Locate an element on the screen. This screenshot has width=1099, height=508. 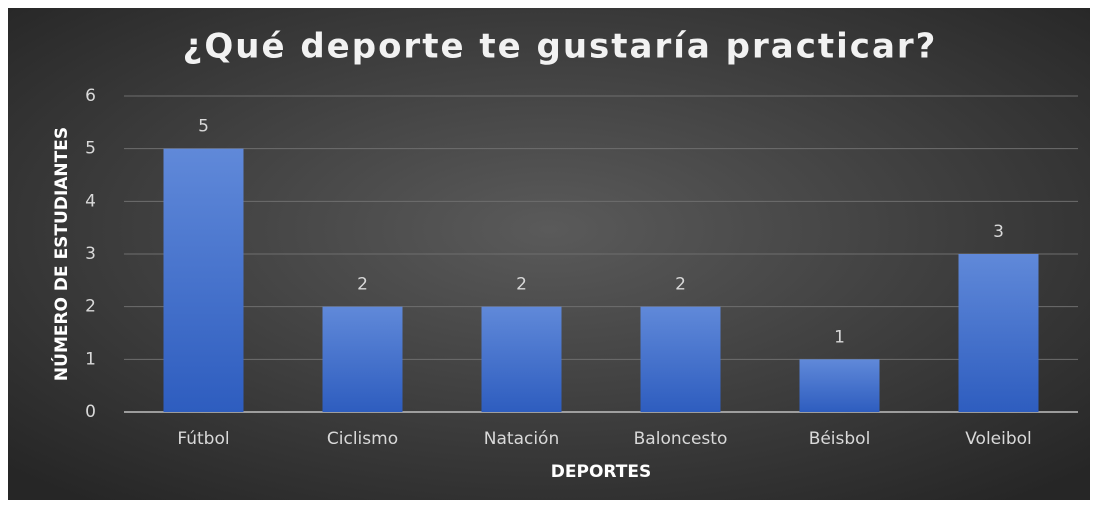
x-tick-label: Fútbol is located at coordinates (203, 439).